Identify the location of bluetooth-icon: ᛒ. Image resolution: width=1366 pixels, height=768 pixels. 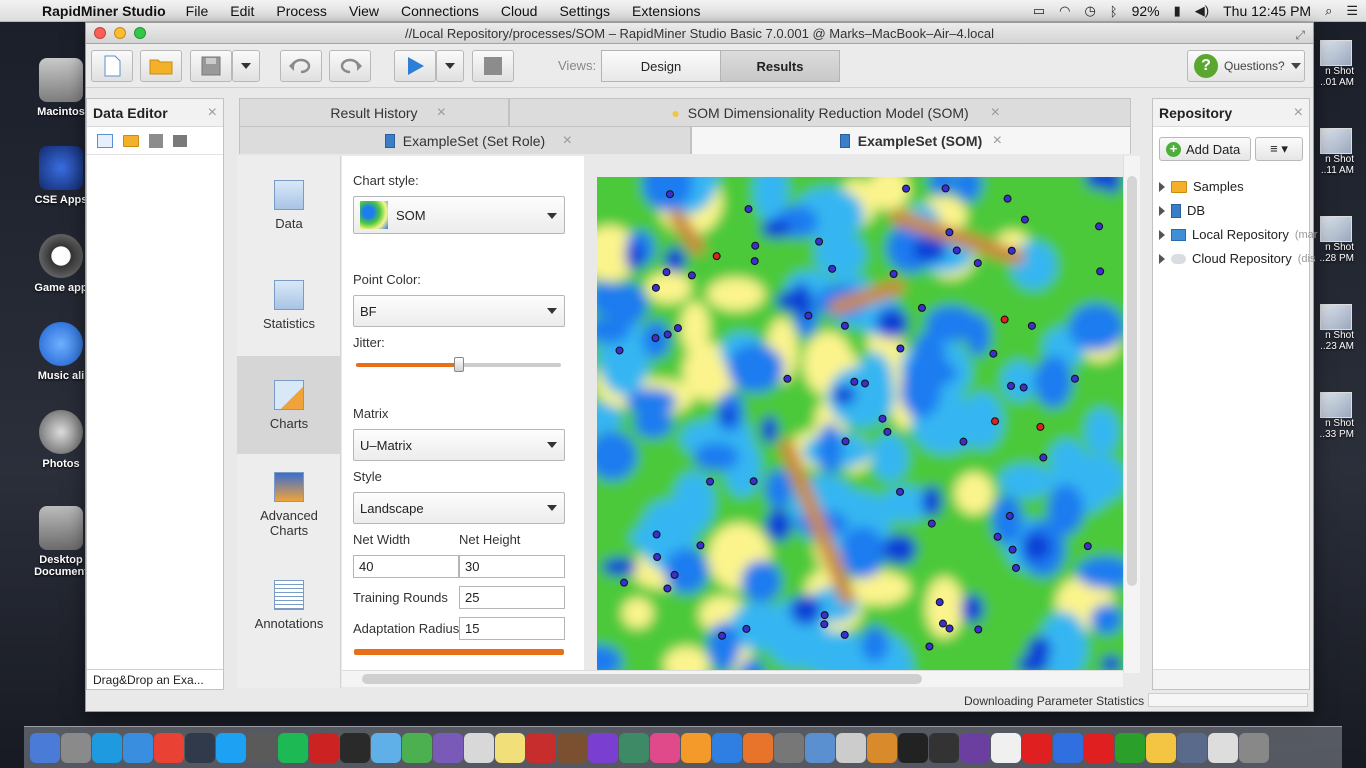
(1113, 11).